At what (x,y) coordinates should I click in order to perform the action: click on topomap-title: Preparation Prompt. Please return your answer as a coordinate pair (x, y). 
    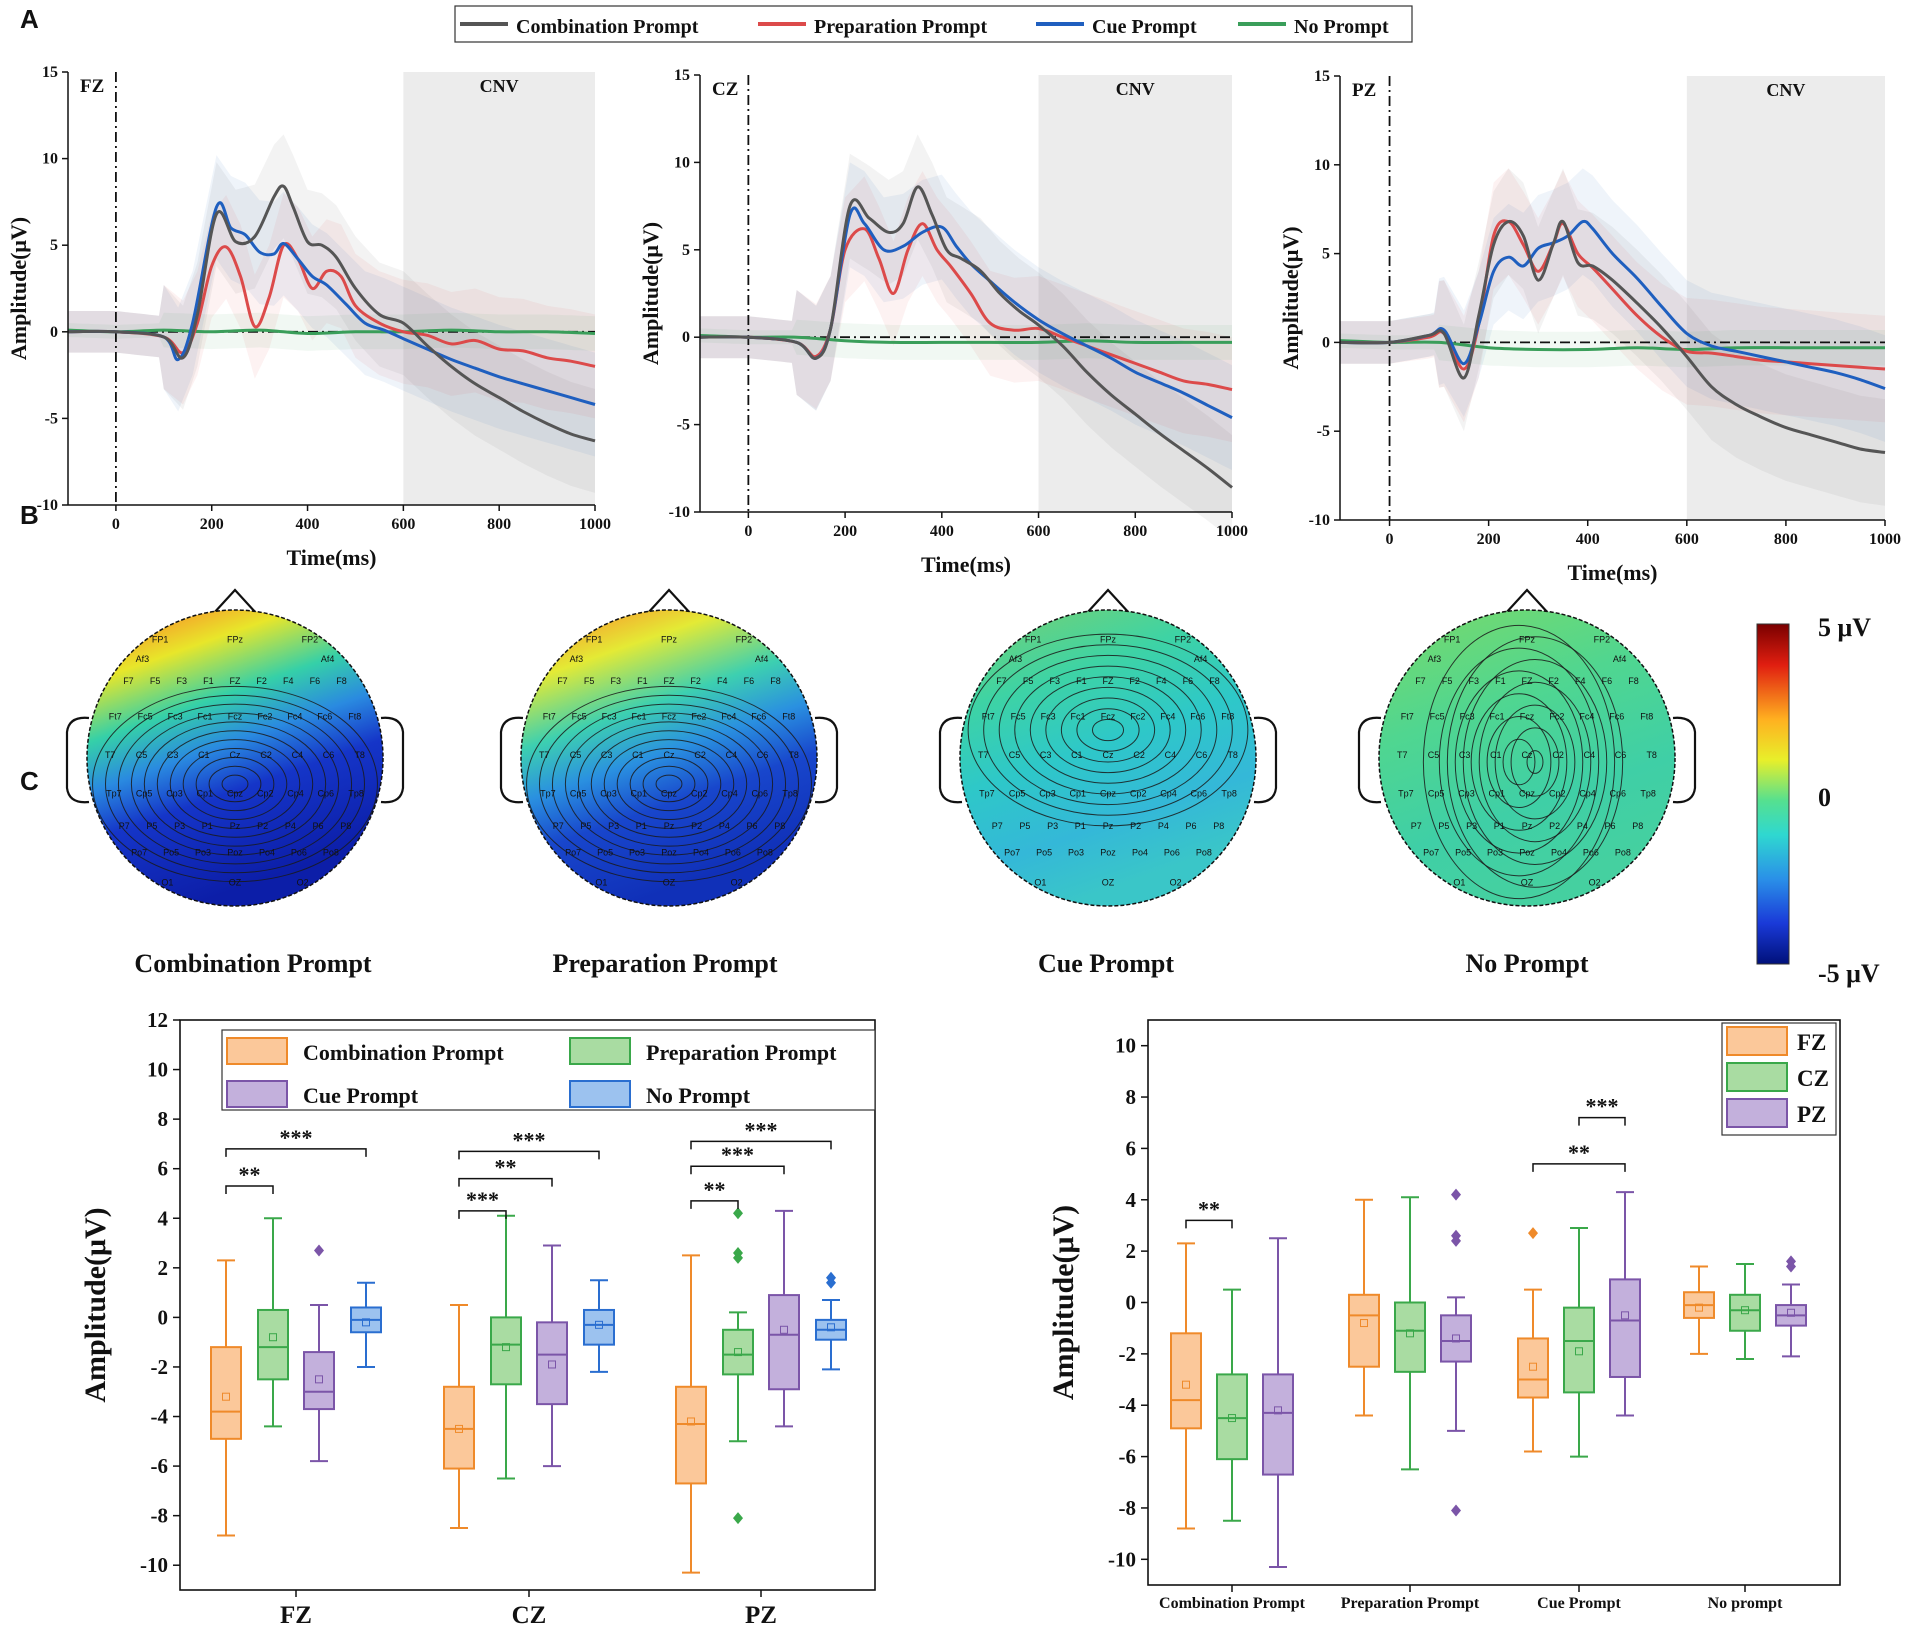
    Looking at the image, I should click on (664, 963).